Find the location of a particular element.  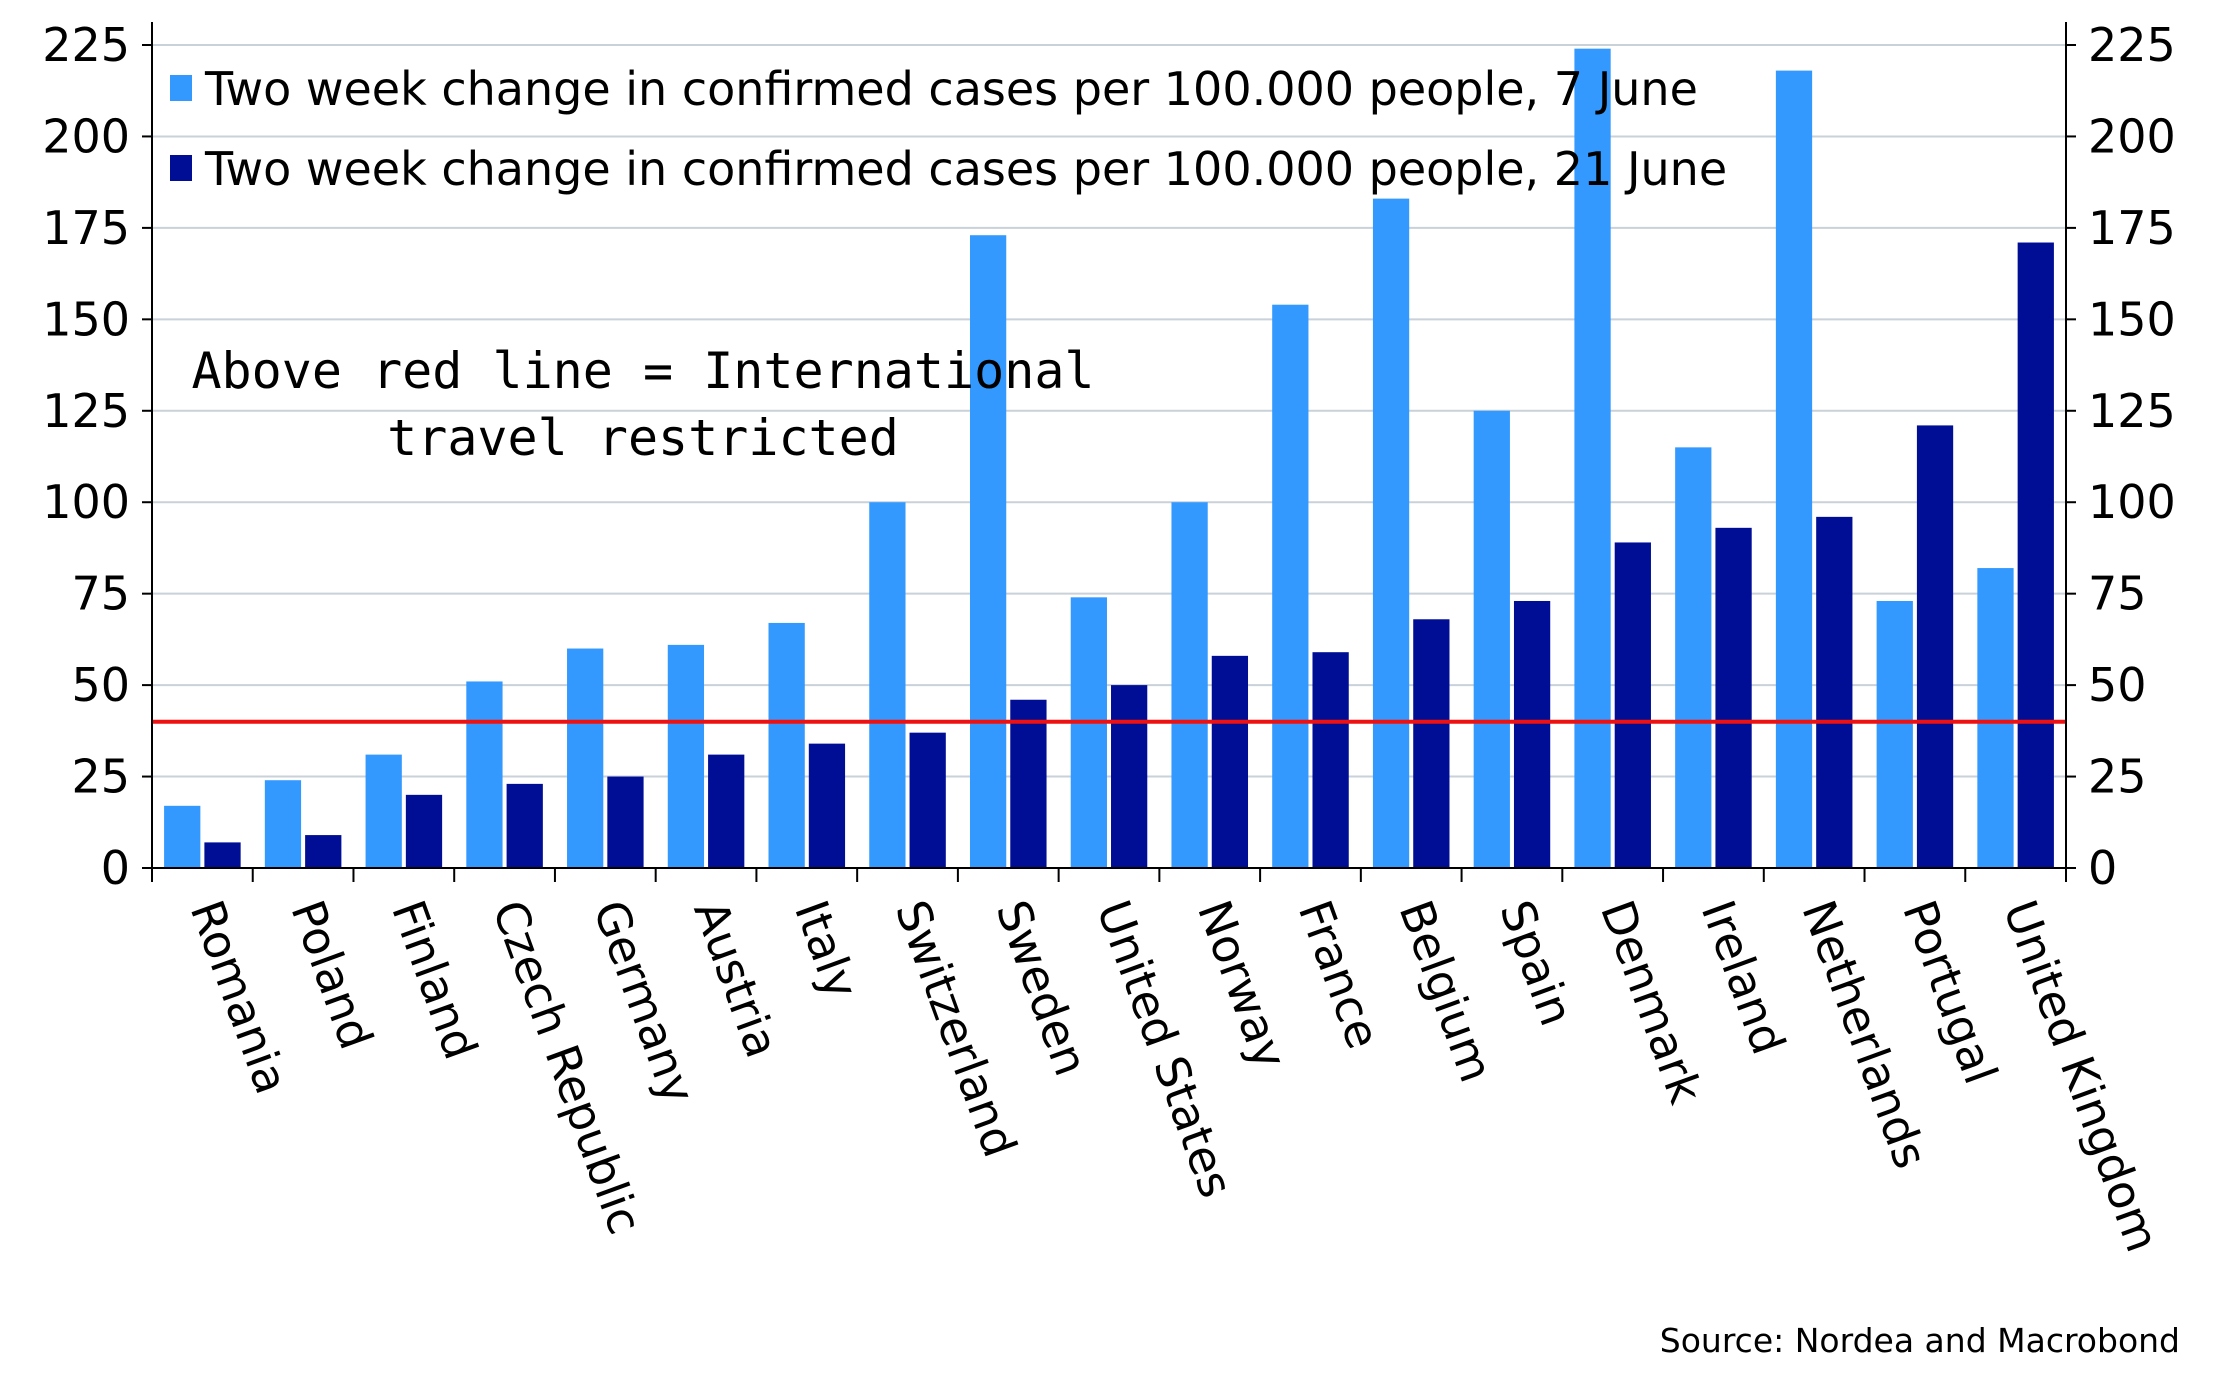

x-label-romania: Romania is located at coordinates (240, 997).